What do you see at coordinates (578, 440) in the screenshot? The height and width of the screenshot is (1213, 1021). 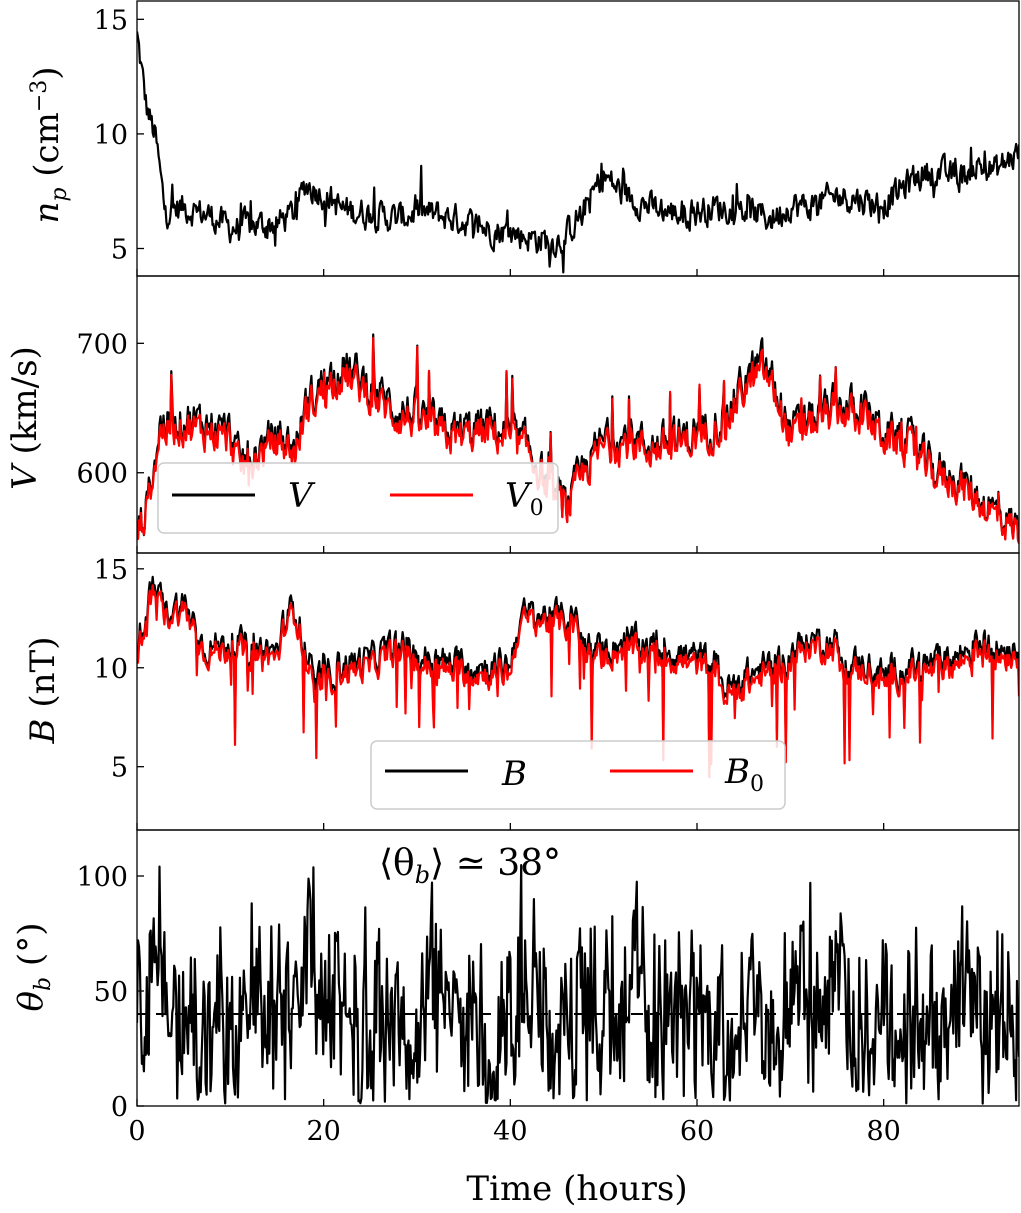 I see `series-line-v0` at bounding box center [578, 440].